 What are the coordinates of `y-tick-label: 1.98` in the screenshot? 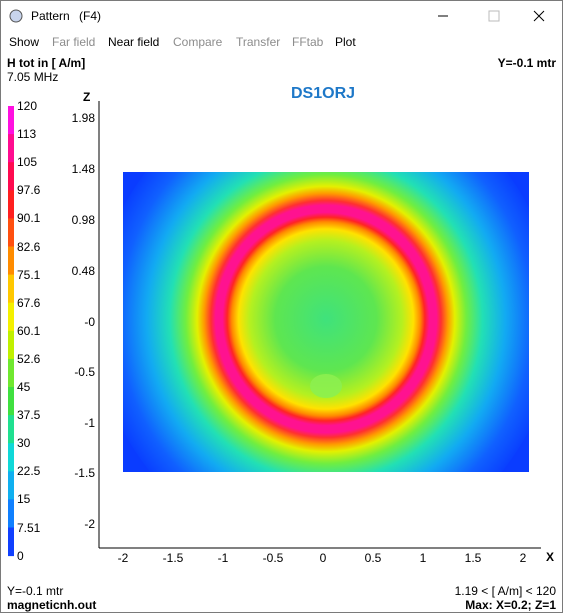 It's located at (83, 118).